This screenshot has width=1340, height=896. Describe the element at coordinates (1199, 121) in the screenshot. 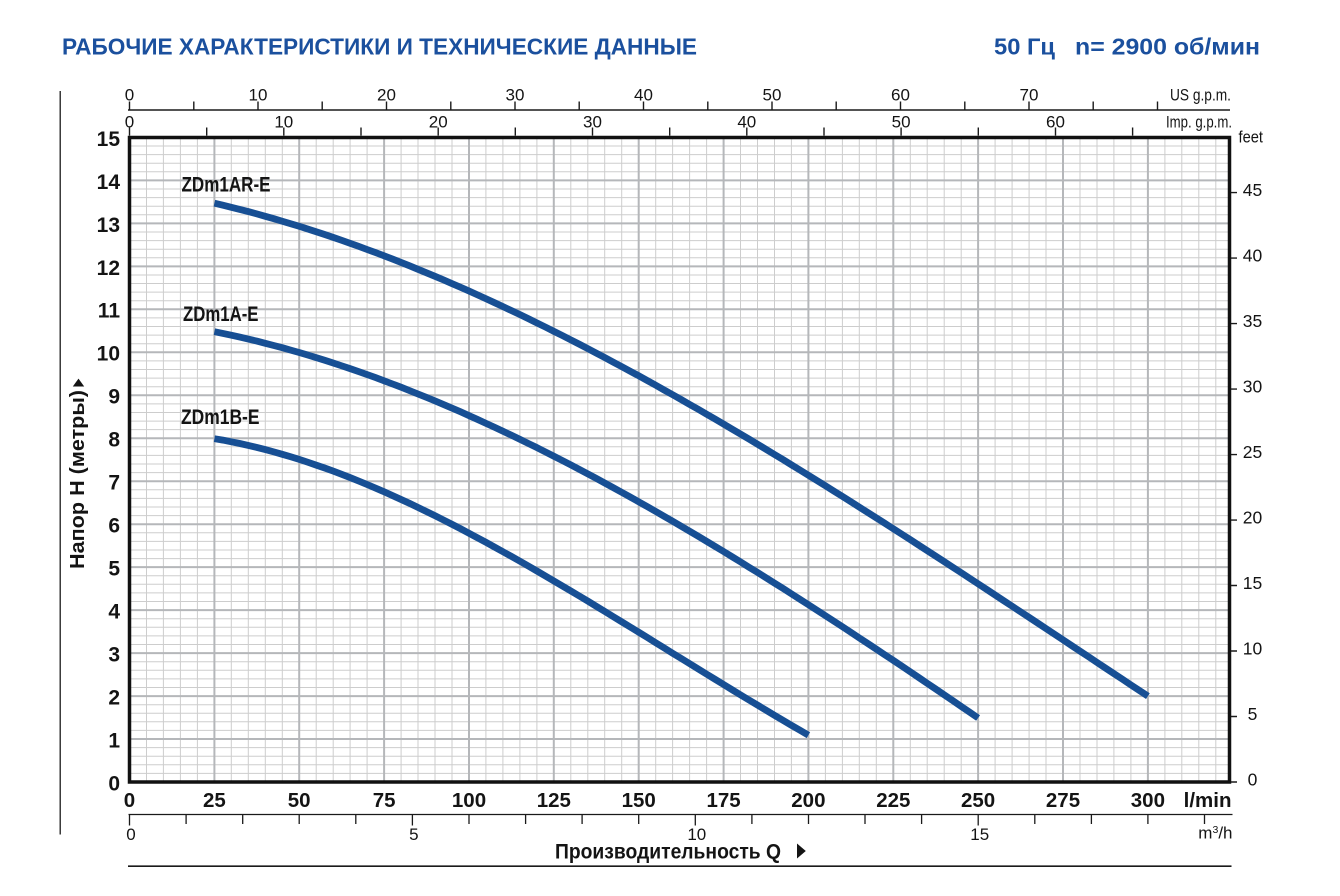

I see `svg-text: Imp. g.p.m.` at that location.